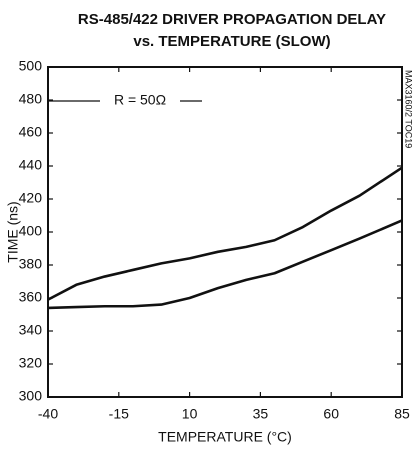 The image size is (414, 453). What do you see at coordinates (119, 414) in the screenshot?
I see `x-tick-label: -15` at bounding box center [119, 414].